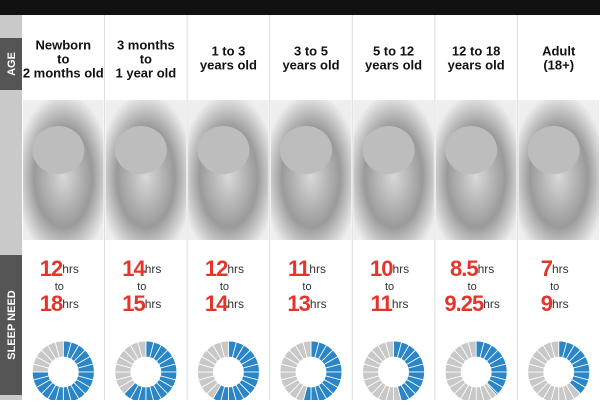 This screenshot has height=405, width=600. What do you see at coordinates (558, 64) in the screenshot?
I see `age-line: (18+)` at bounding box center [558, 64].